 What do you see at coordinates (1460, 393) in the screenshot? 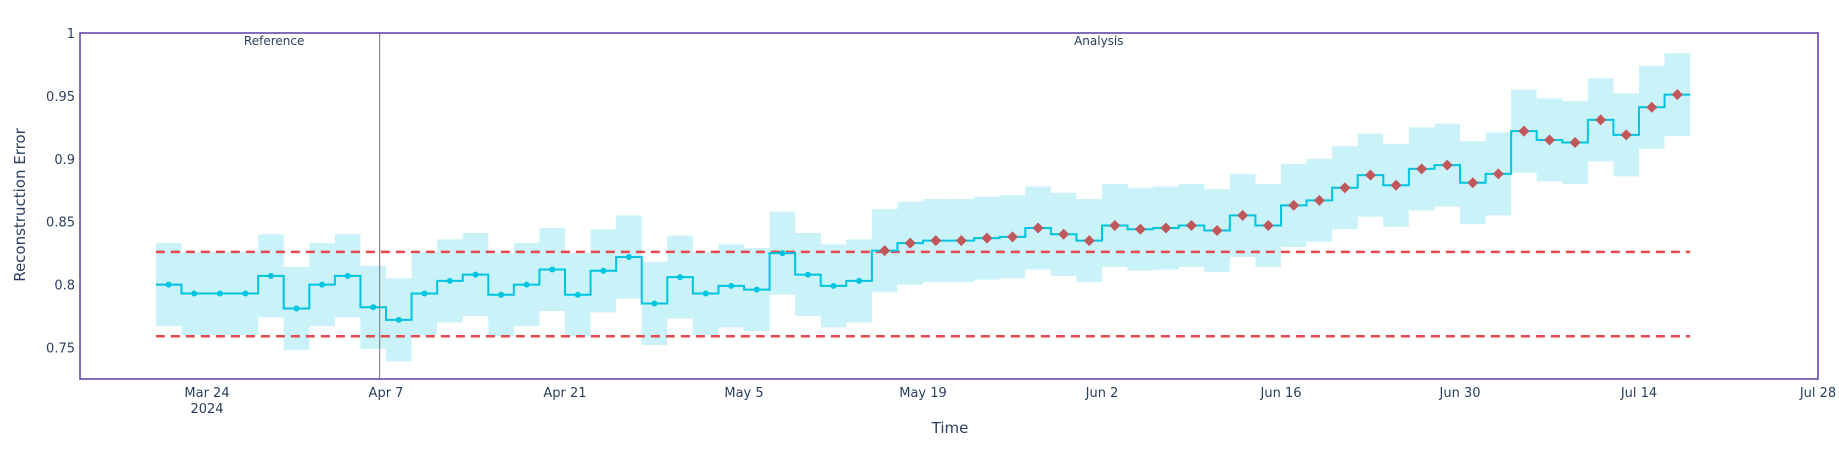
I see `x-tick-label: Jun 30` at bounding box center [1460, 393].